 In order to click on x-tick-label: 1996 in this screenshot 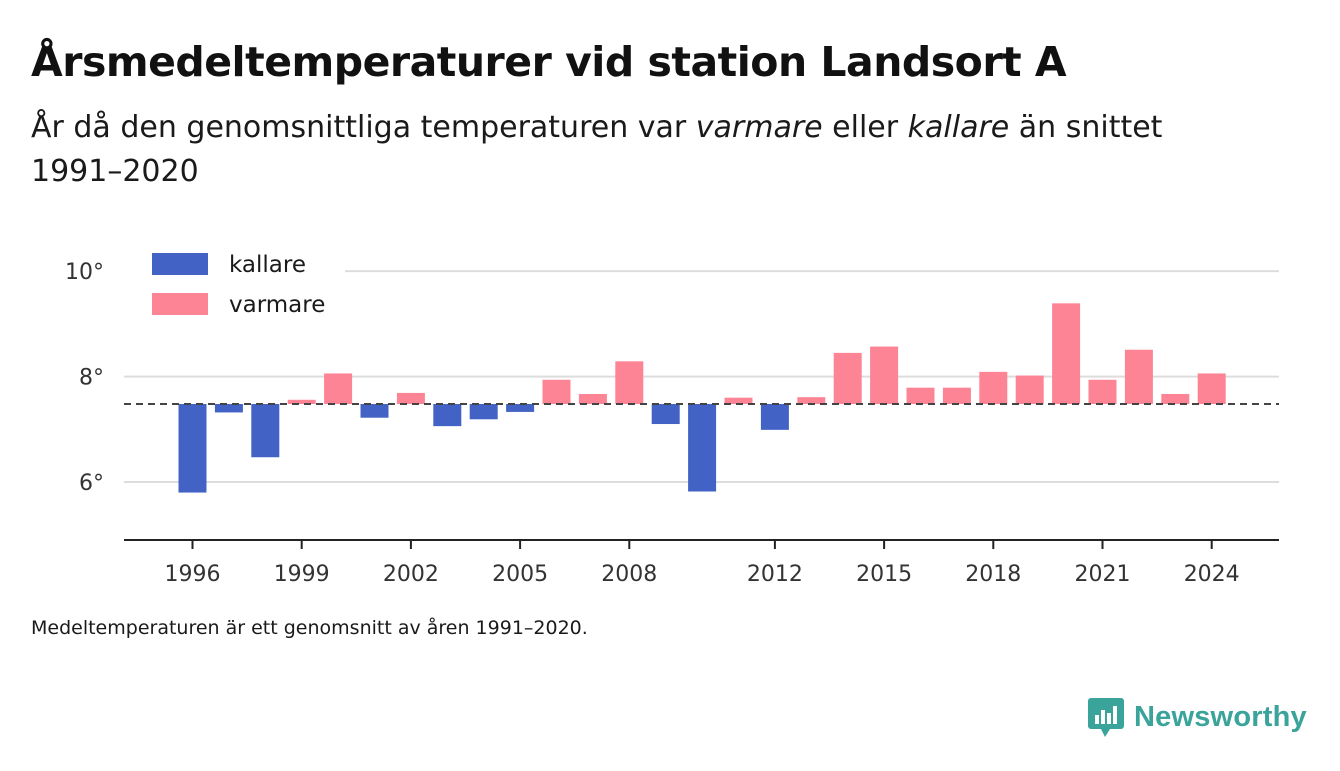, I will do `click(193, 574)`.